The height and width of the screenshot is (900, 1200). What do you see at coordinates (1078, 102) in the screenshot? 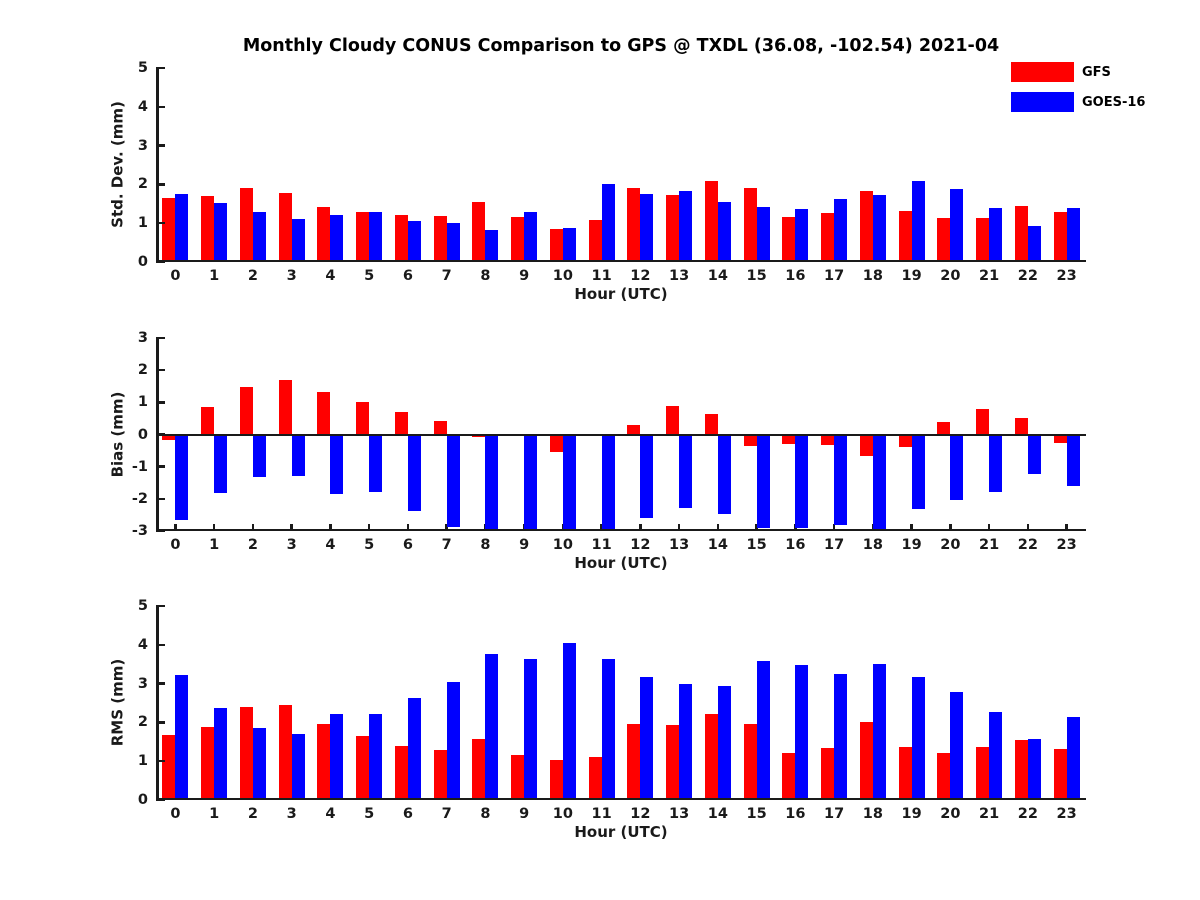
I see `legend-item-goes16: GOES-16` at bounding box center [1078, 102].